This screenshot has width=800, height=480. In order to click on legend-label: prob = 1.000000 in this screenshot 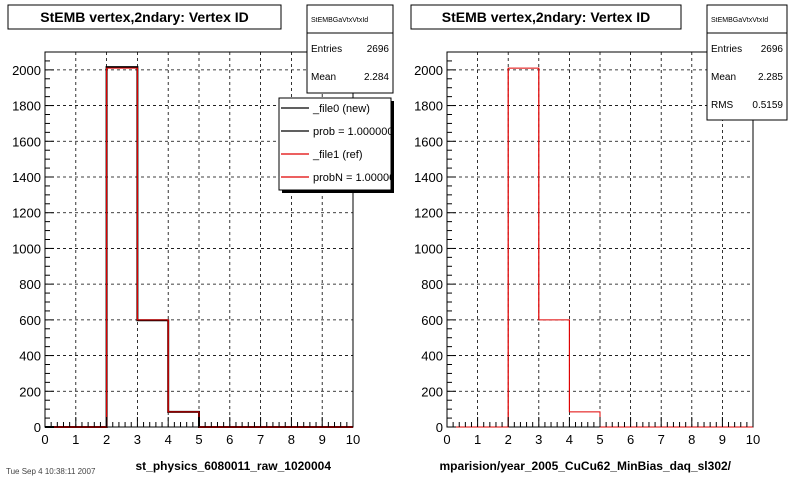, I will do `click(353, 132)`.